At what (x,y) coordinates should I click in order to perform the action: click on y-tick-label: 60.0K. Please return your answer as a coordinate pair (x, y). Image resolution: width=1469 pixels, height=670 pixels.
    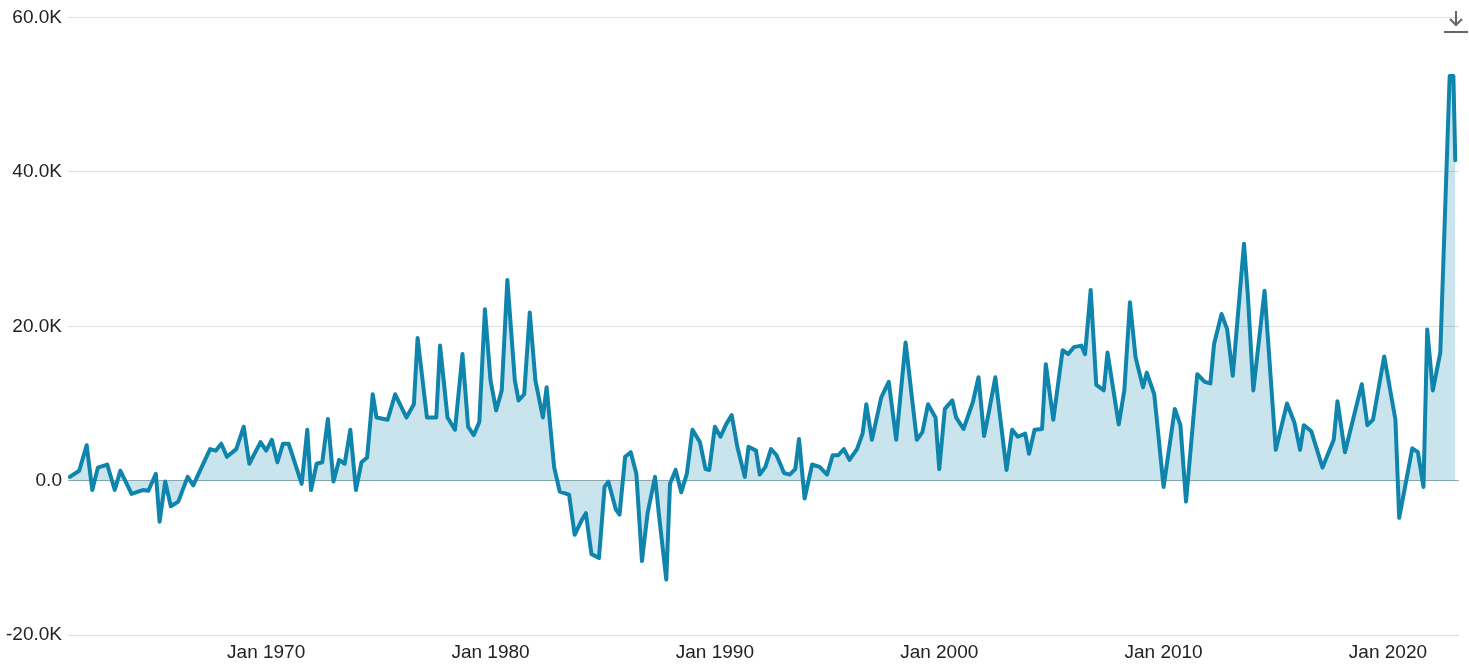
    Looking at the image, I should click on (37, 16).